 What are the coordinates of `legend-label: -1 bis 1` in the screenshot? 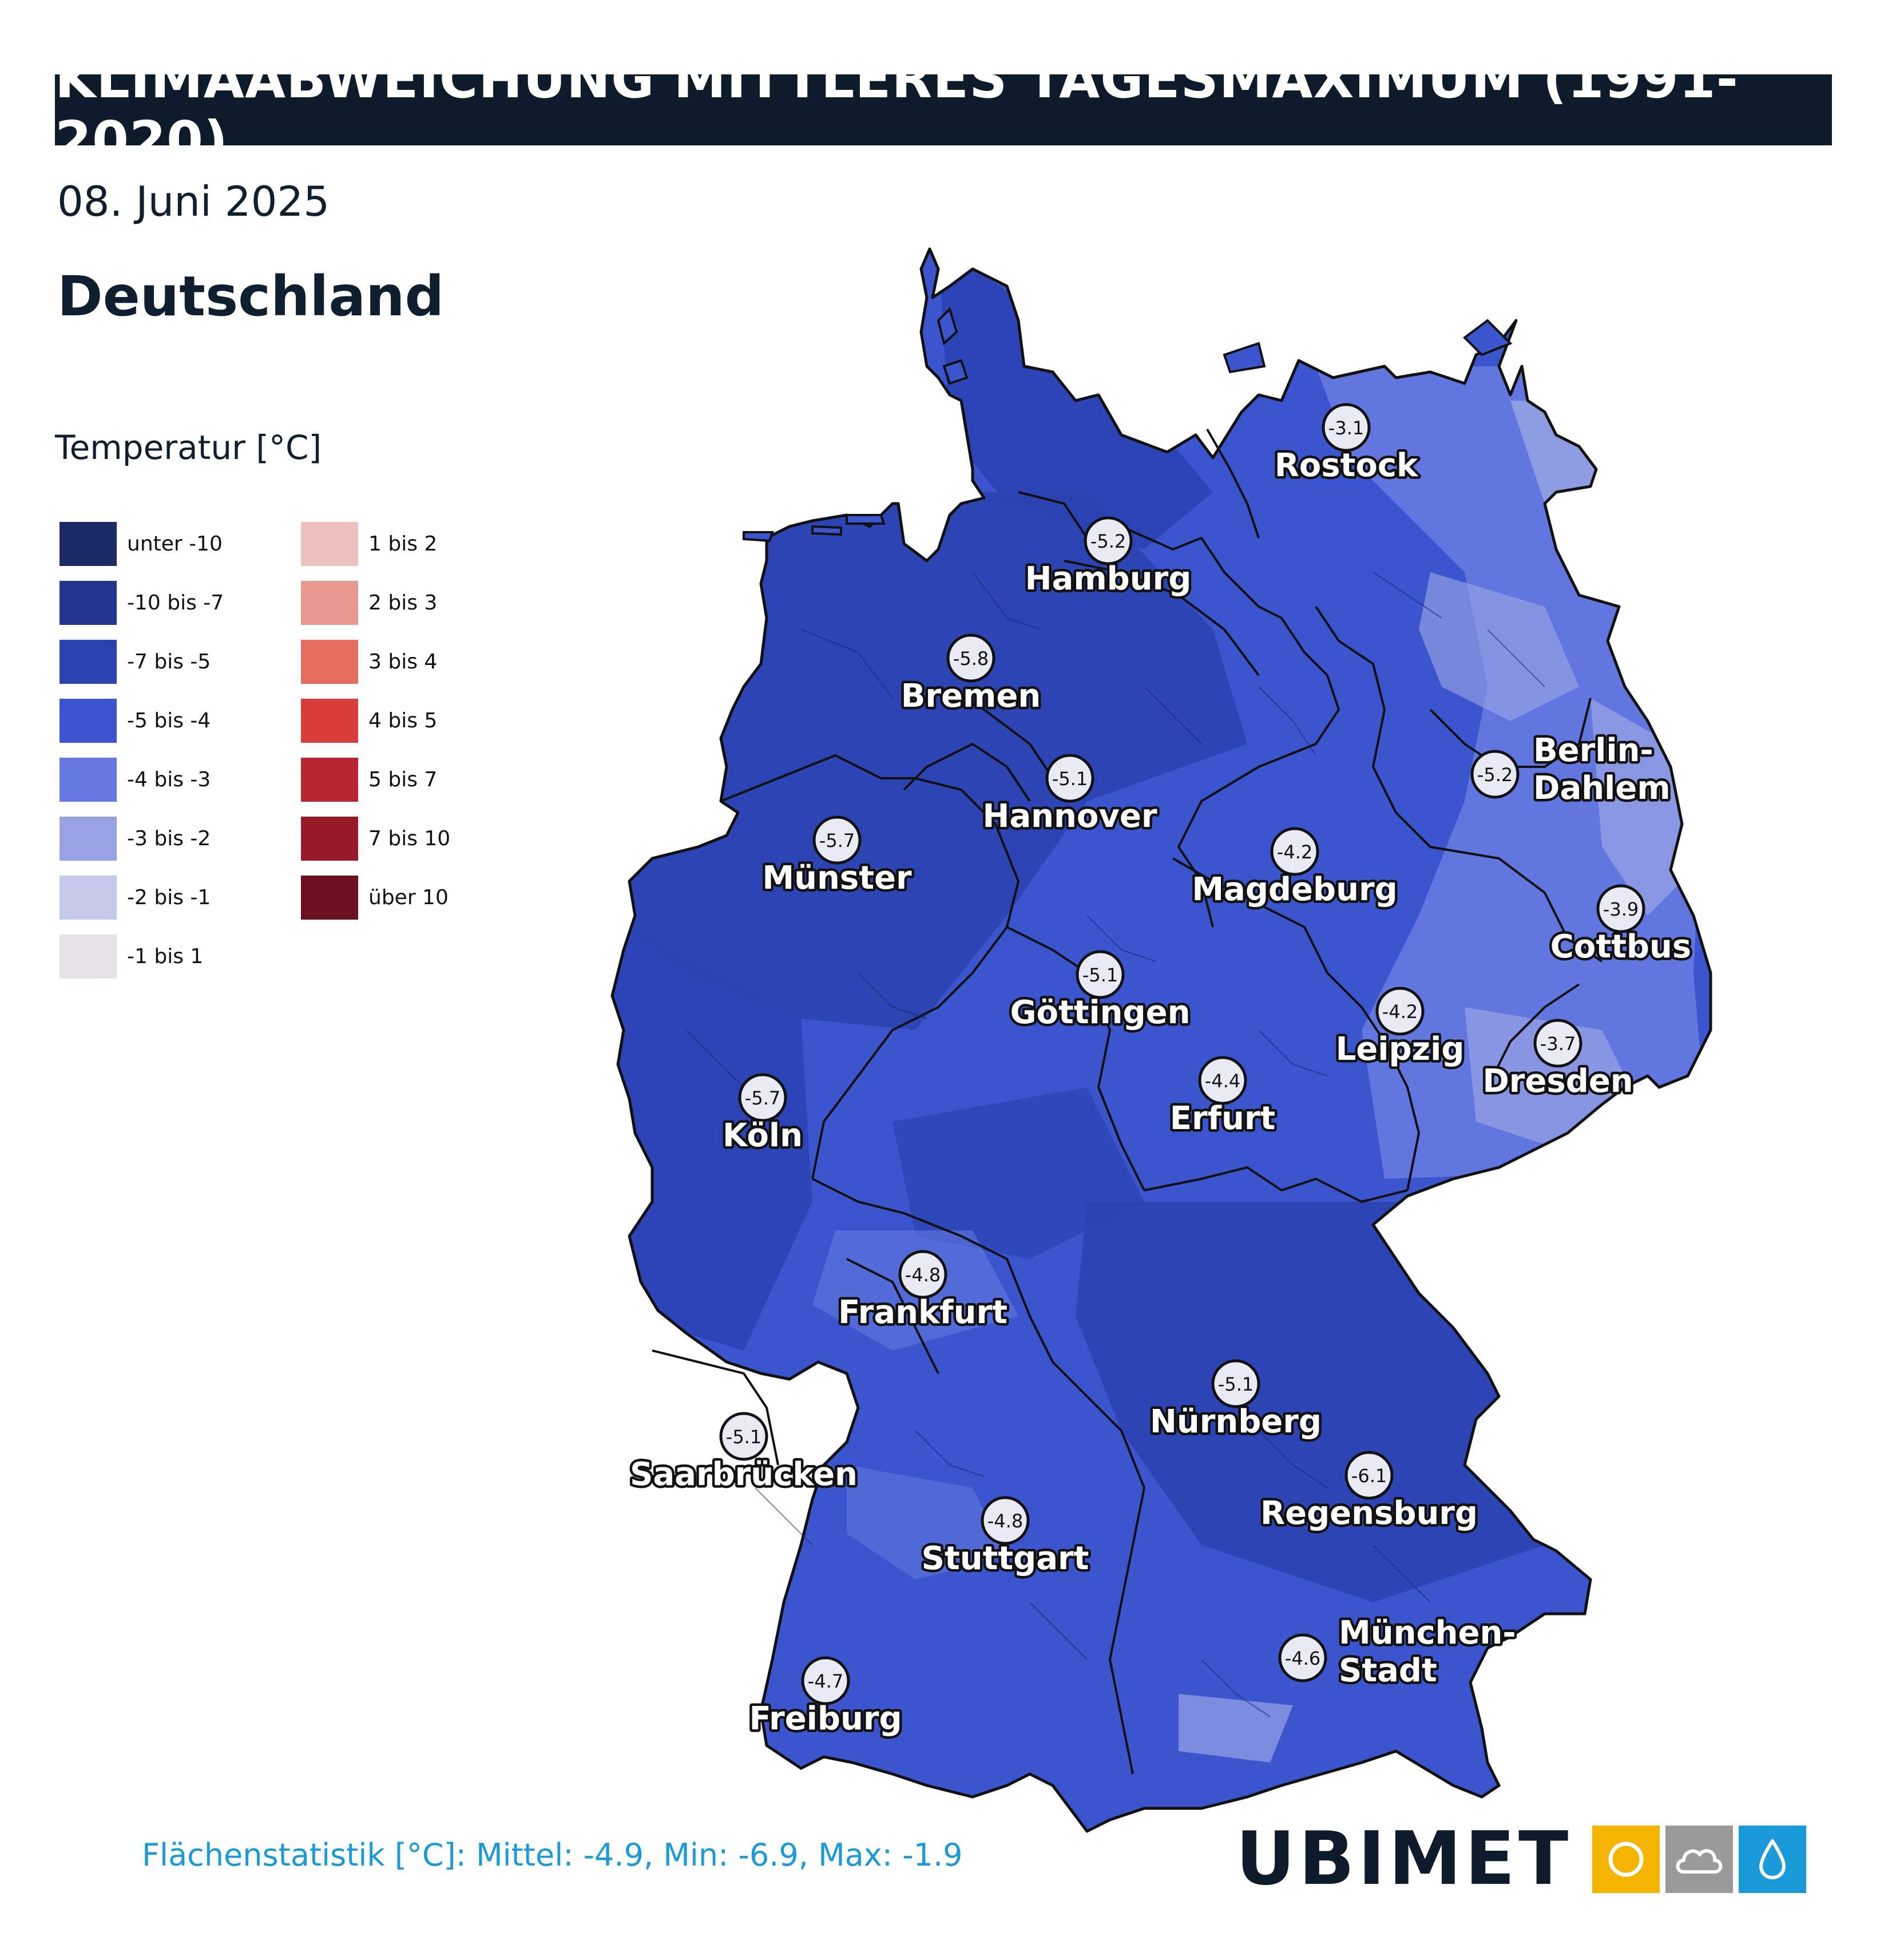 It's located at (165, 956).